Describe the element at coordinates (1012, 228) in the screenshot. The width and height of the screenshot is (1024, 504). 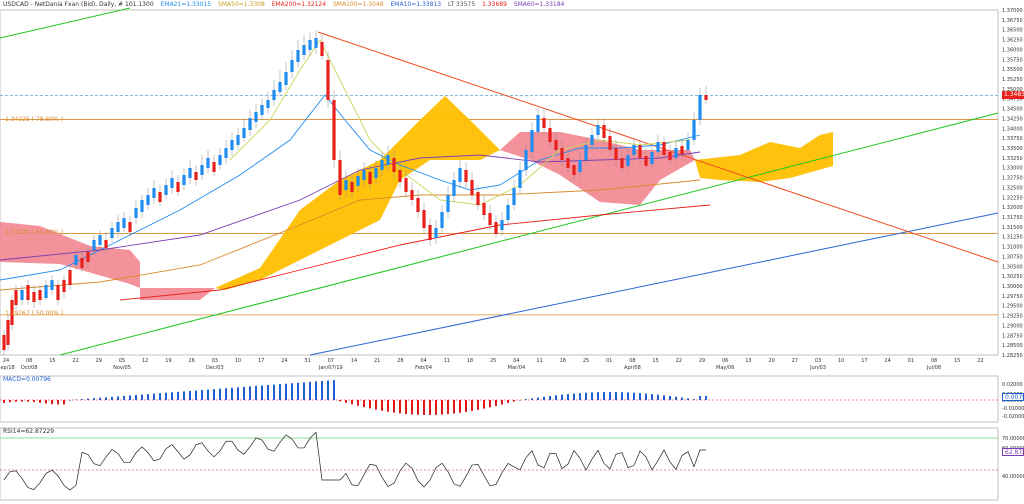
I see `price-tick-label: 1.31500` at that location.